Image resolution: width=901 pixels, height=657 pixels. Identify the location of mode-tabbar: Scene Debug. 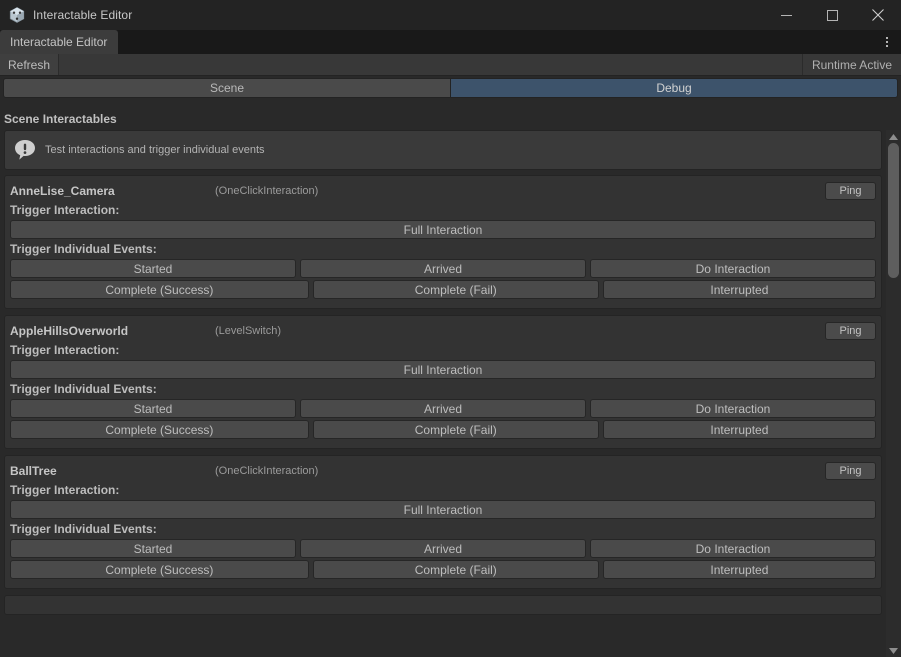
(450, 88).